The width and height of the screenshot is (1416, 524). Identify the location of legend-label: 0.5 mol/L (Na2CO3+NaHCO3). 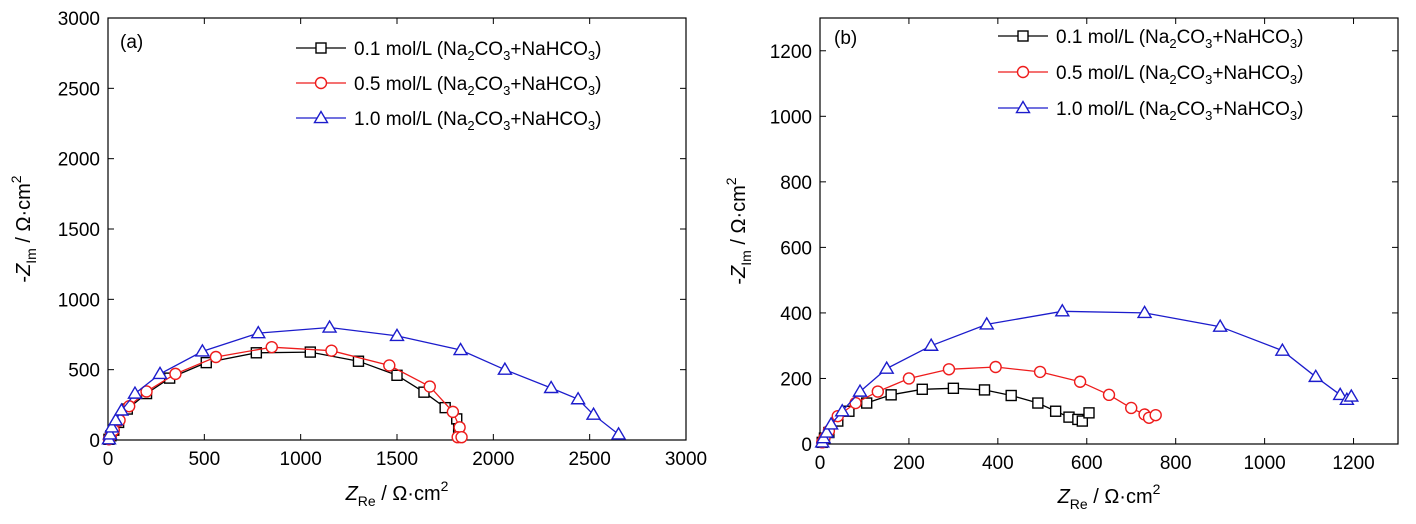
(477, 86).